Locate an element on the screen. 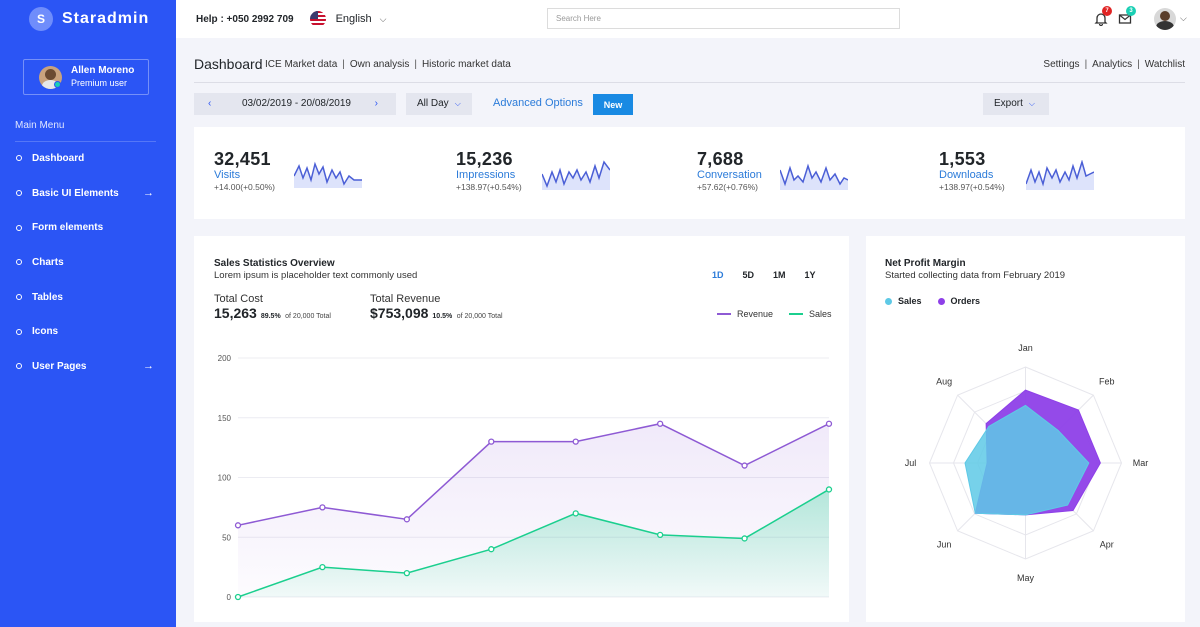 This screenshot has height=627, width=1200. sidebar-item-label: Tables is located at coordinates (47, 297).